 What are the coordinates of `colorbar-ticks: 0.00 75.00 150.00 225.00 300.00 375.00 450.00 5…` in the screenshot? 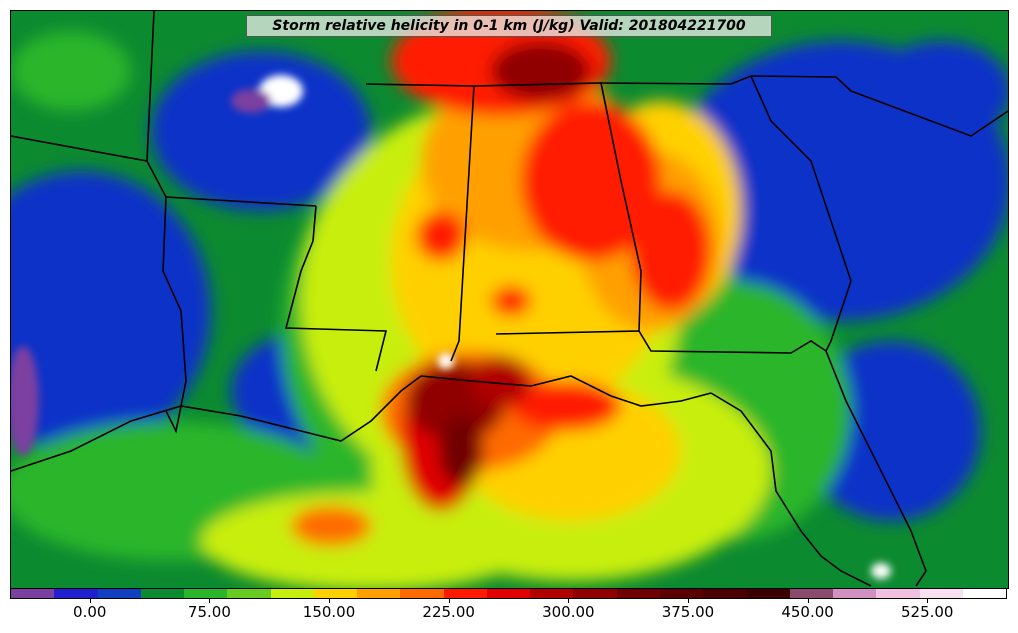 It's located at (508, 614).